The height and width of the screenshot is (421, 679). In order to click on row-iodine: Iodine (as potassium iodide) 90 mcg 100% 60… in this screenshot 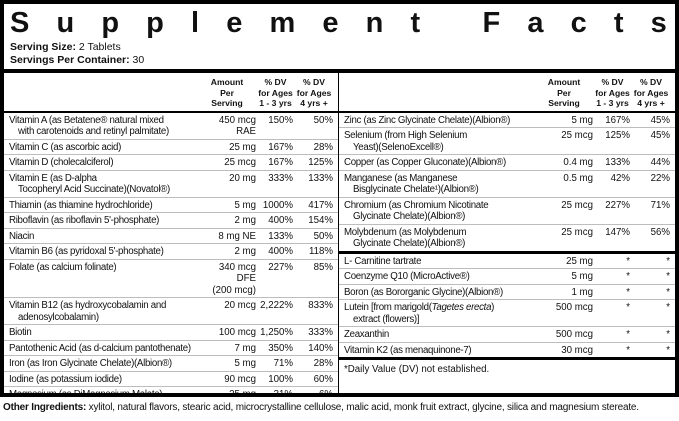, I will do `click(171, 378)`.